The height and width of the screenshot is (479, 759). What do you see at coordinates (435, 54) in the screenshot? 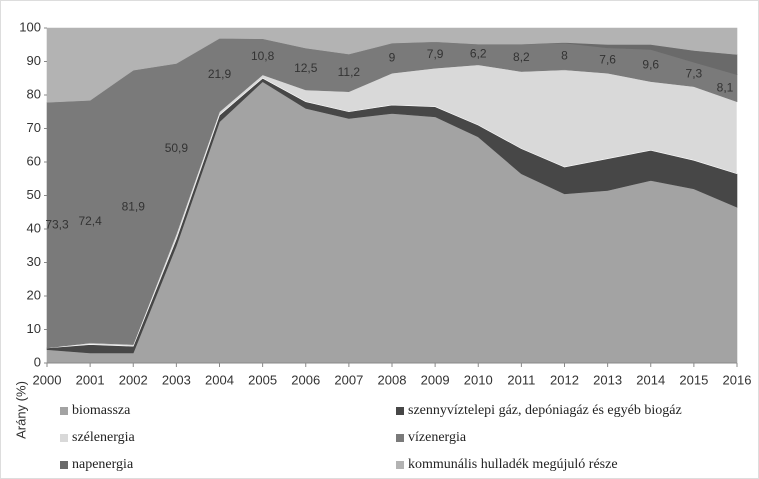
I see `data-label: 7,9` at bounding box center [435, 54].